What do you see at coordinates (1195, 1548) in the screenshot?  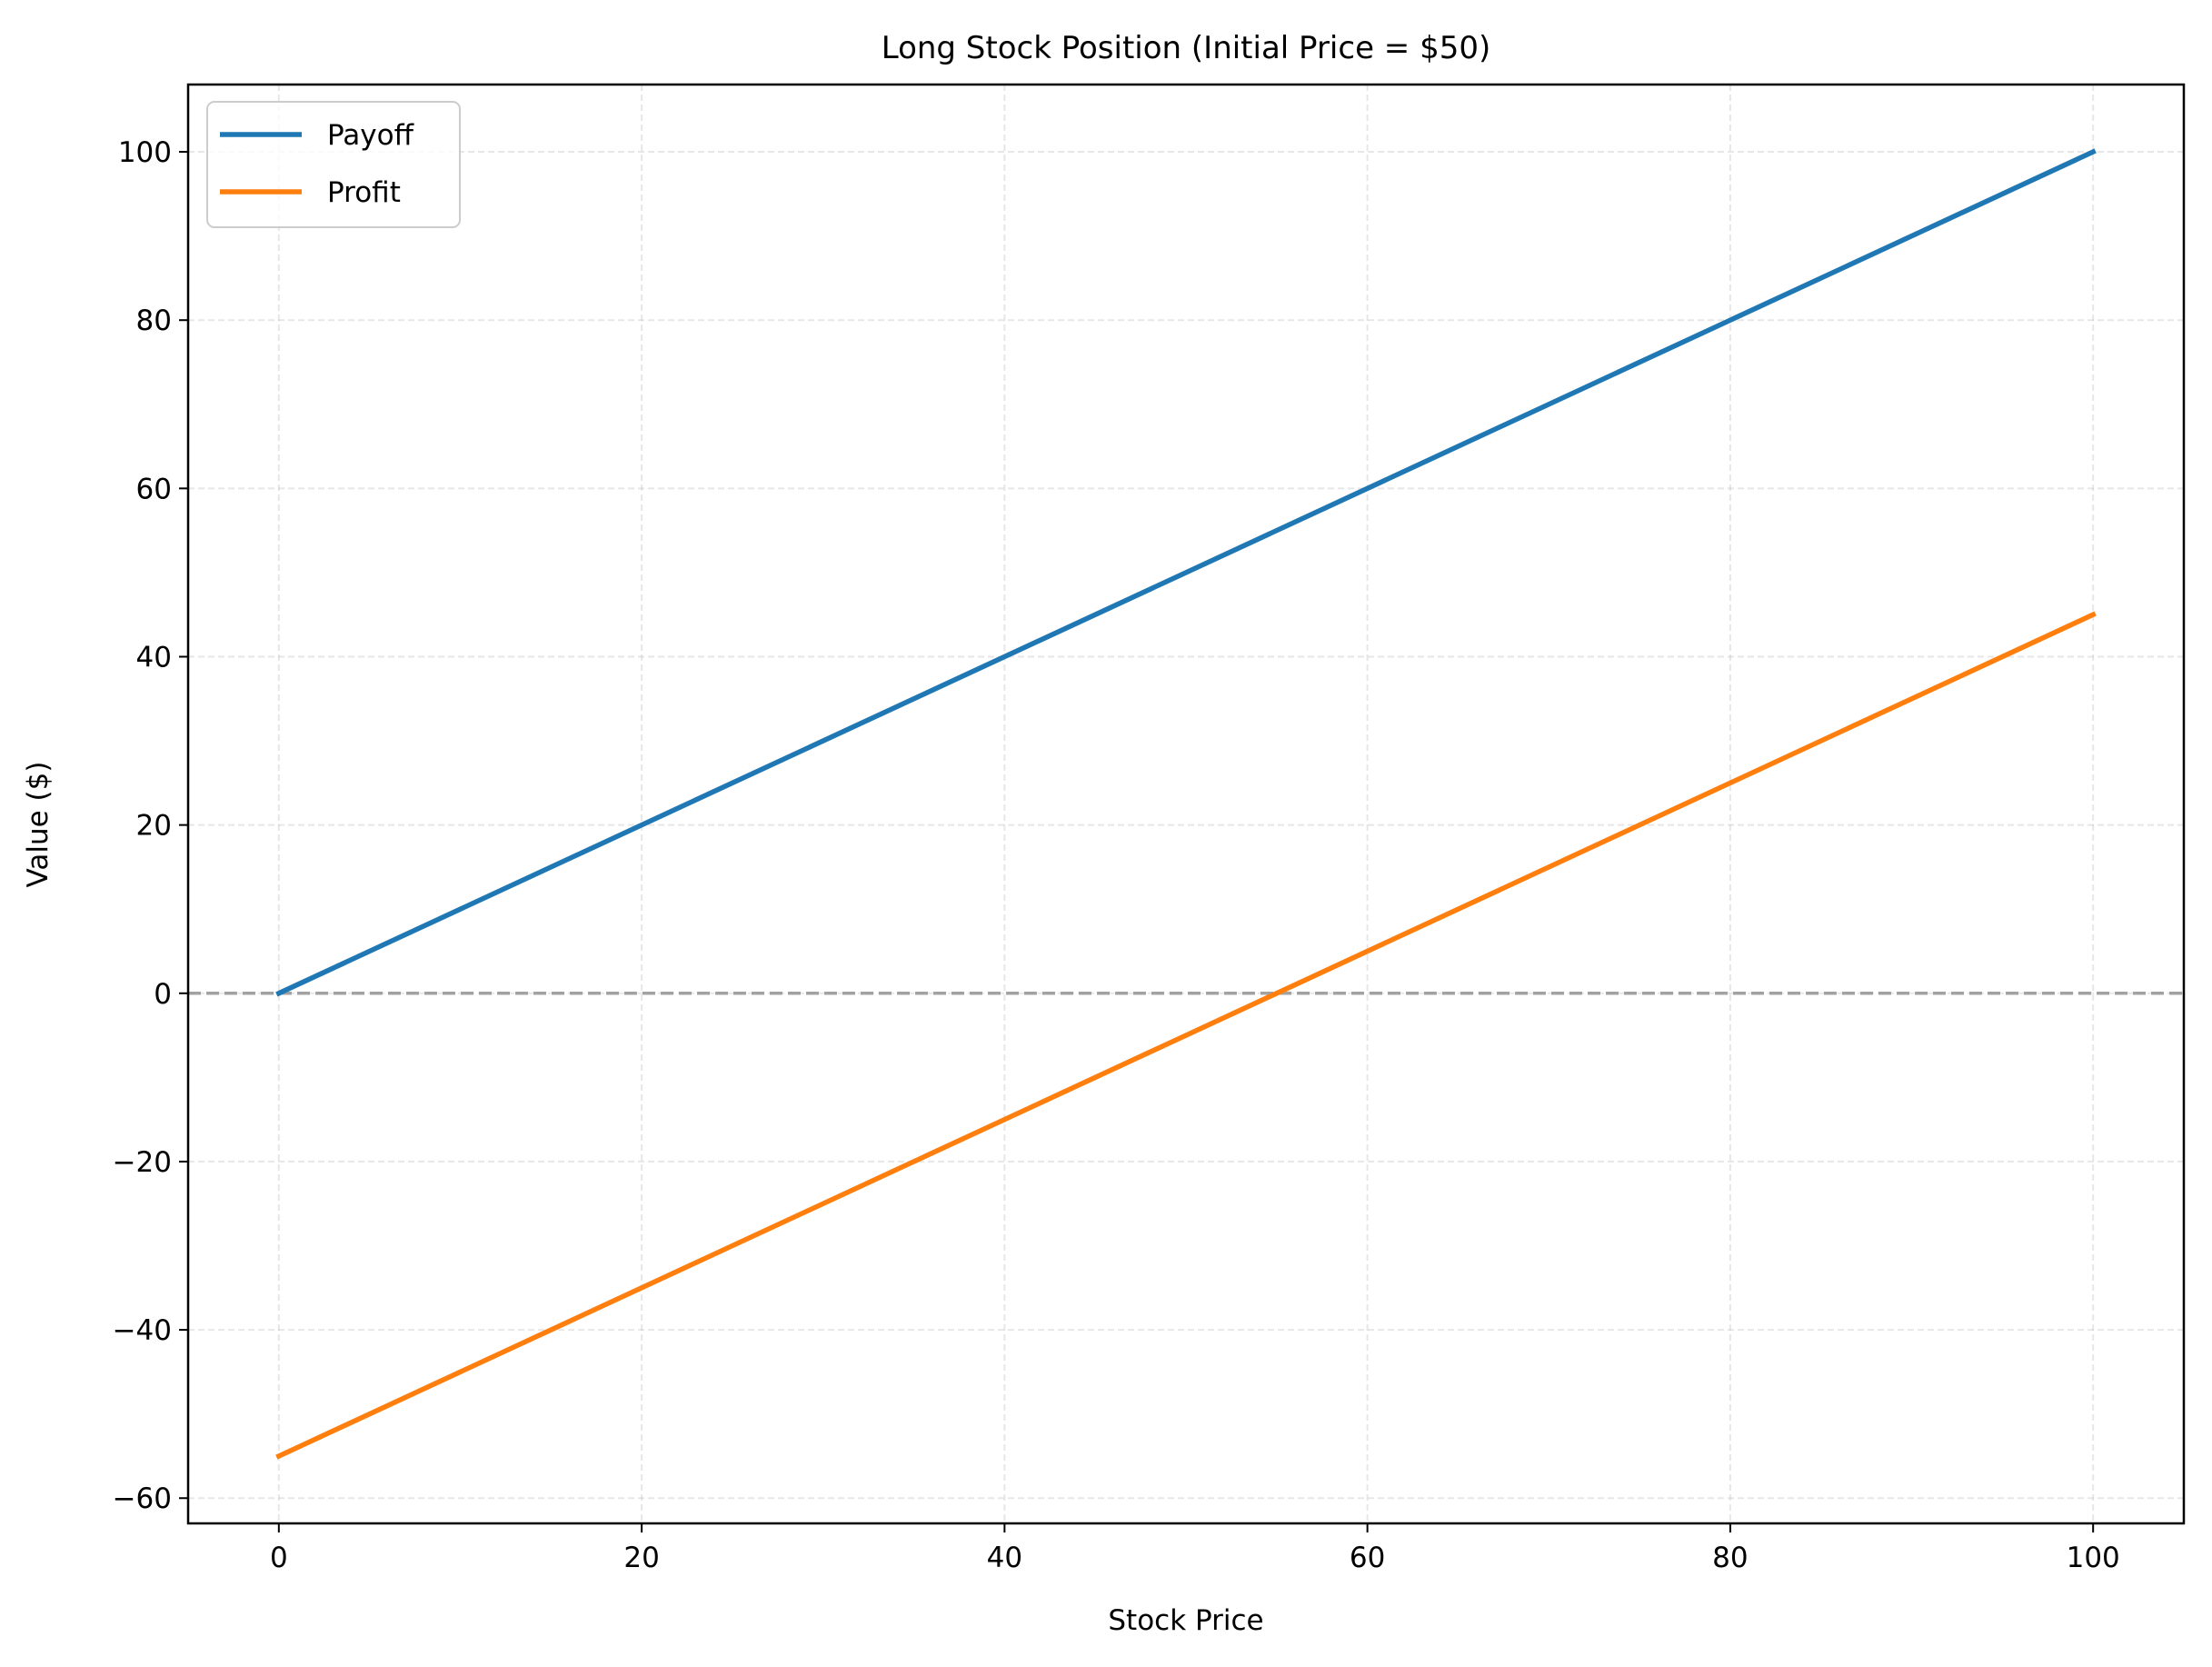 I see `x-axis-ticks: 0 20 40 60 80 100` at bounding box center [1195, 1548].